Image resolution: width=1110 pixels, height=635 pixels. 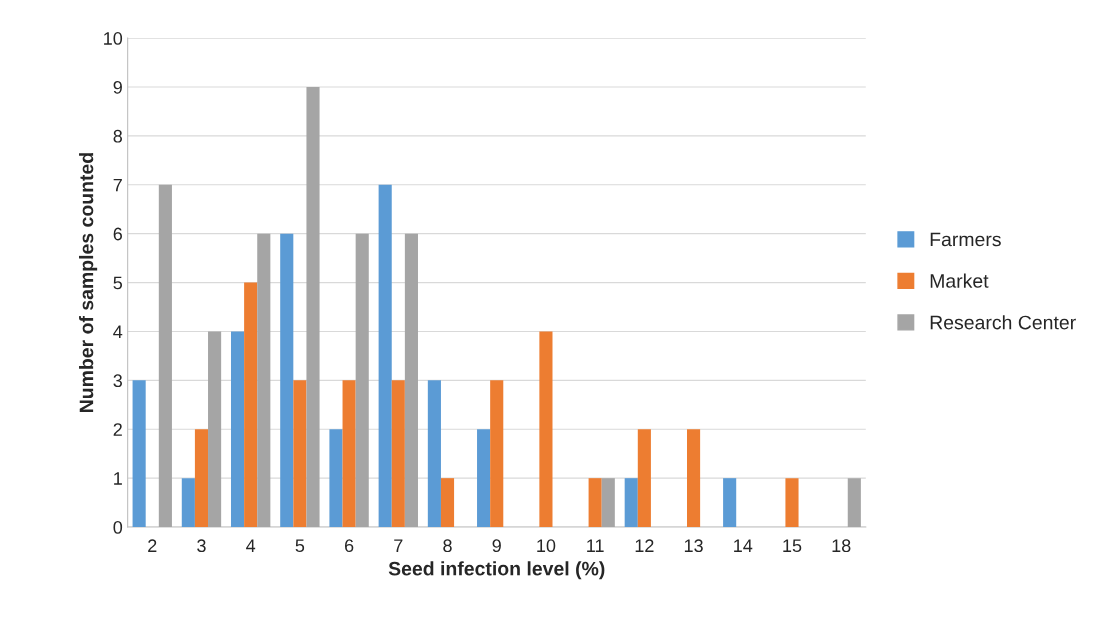 I want to click on x-axis-title: Seed infection level (%), so click(x=496, y=570).